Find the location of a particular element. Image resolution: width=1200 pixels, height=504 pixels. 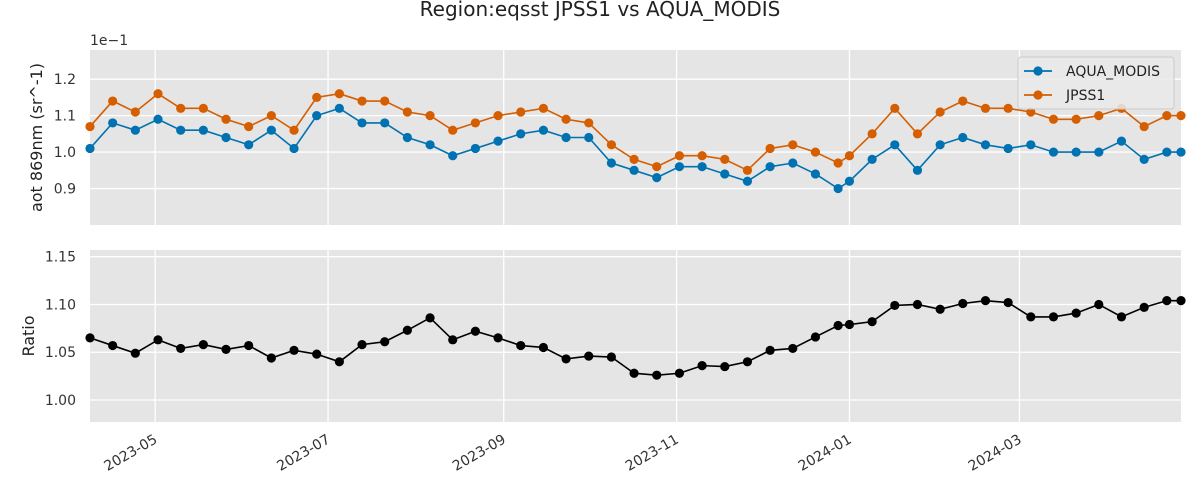

panel-2-y-tick-label: 1.10 is located at coordinates (60, 305).